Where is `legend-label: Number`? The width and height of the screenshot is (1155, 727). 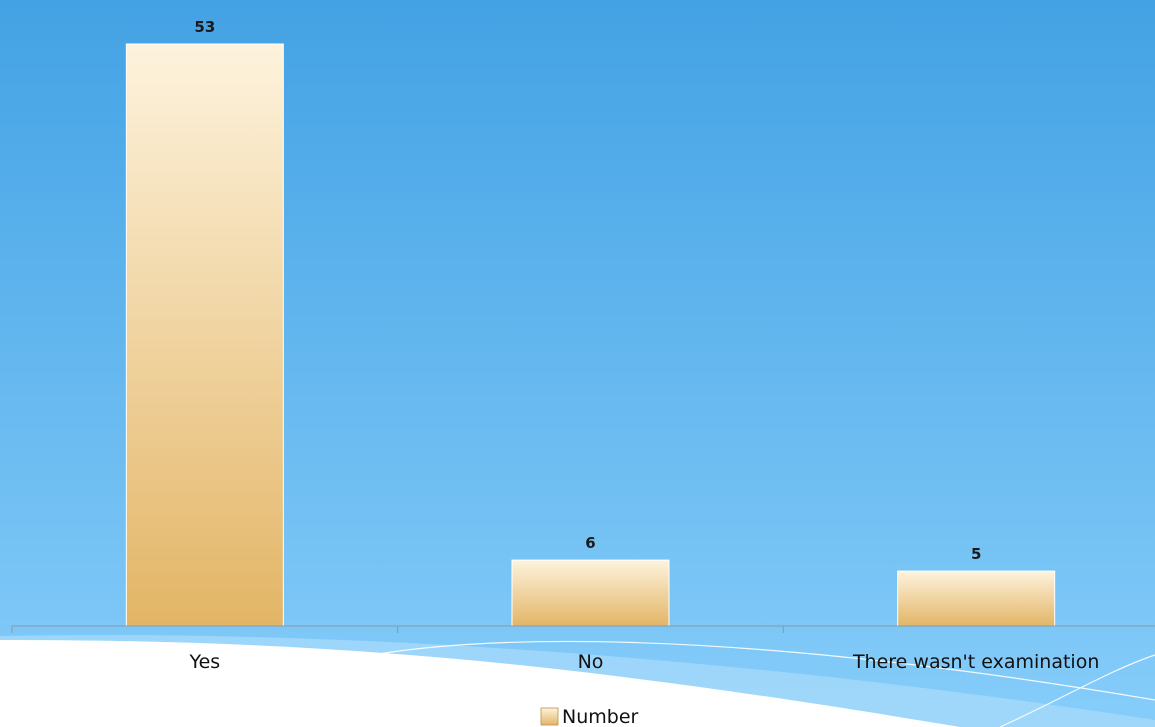 legend-label: Number is located at coordinates (600, 716).